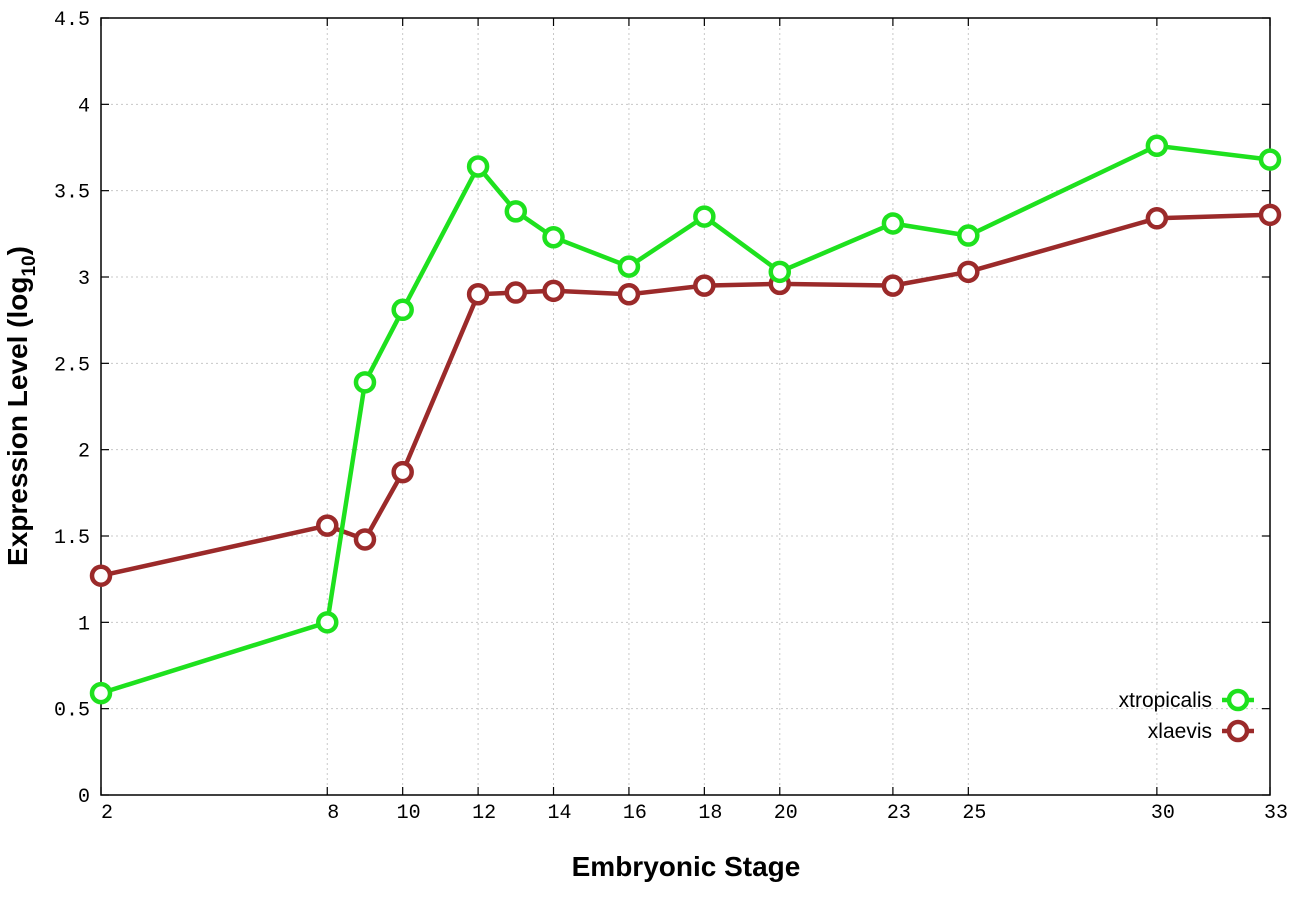 This screenshot has width=1296, height=907. What do you see at coordinates (29, 265) in the screenshot?
I see `y-axis-title-subscript: 10` at bounding box center [29, 265].